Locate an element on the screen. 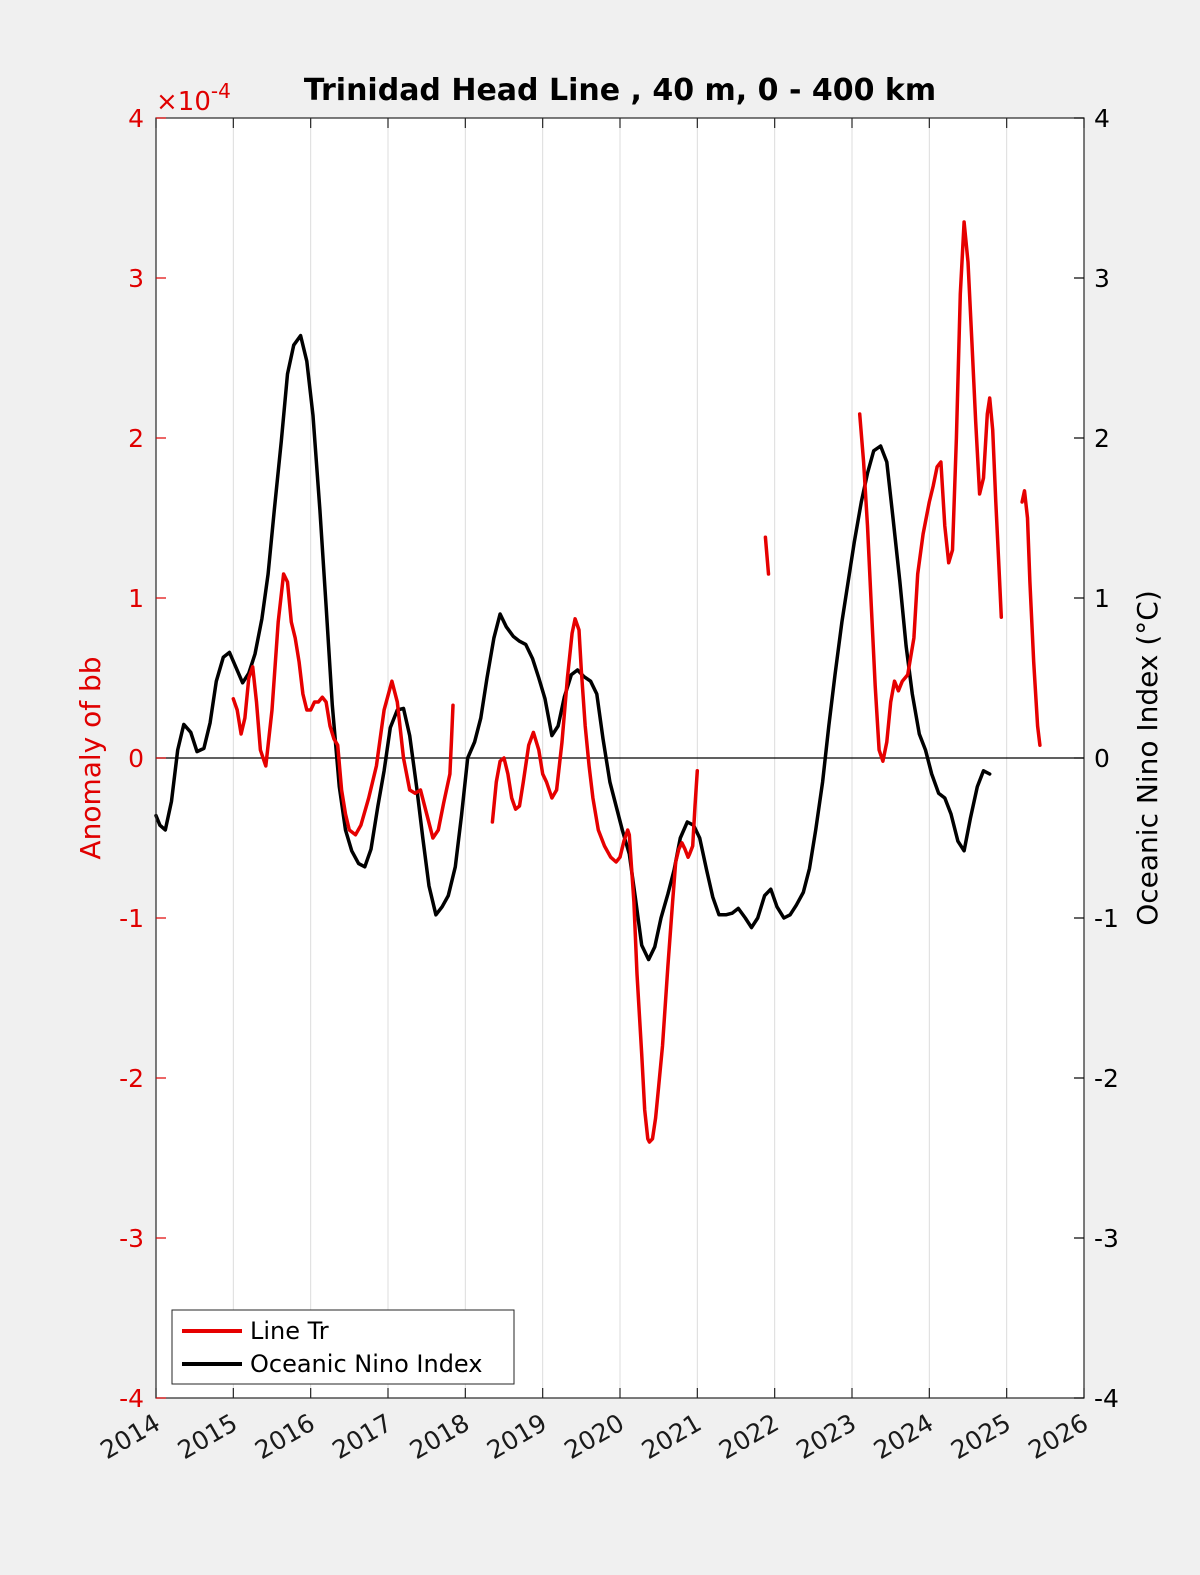  y-tick-label-right: -1 is located at coordinates (1106, 918).